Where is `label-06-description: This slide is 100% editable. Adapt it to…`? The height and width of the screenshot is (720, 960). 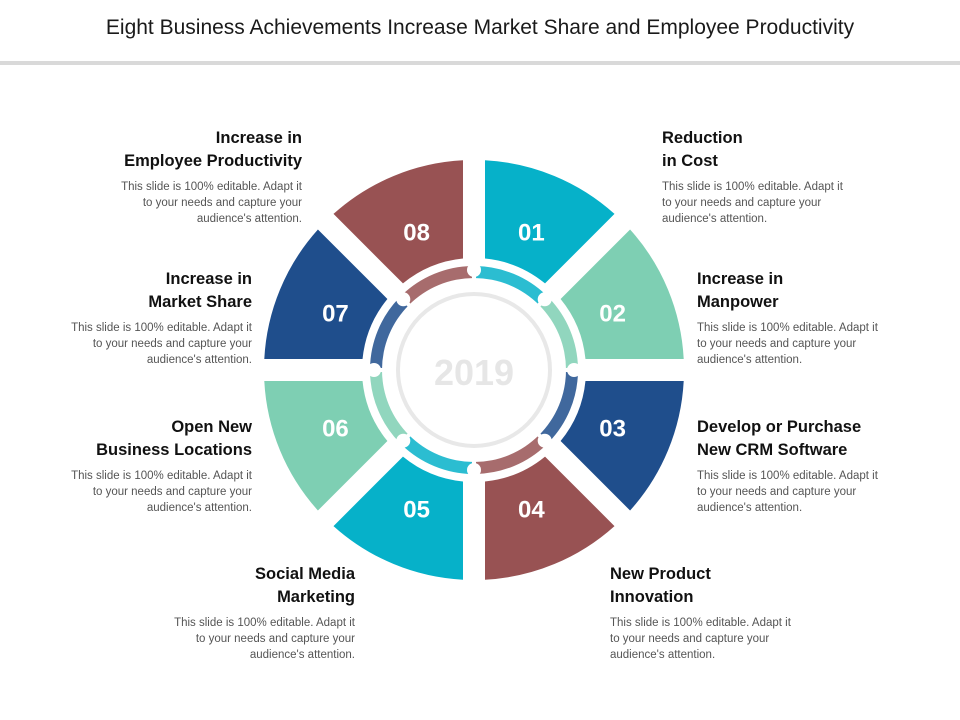 label-06-description: This slide is 100% editable. Adapt it to… is located at coordinates (161, 492).